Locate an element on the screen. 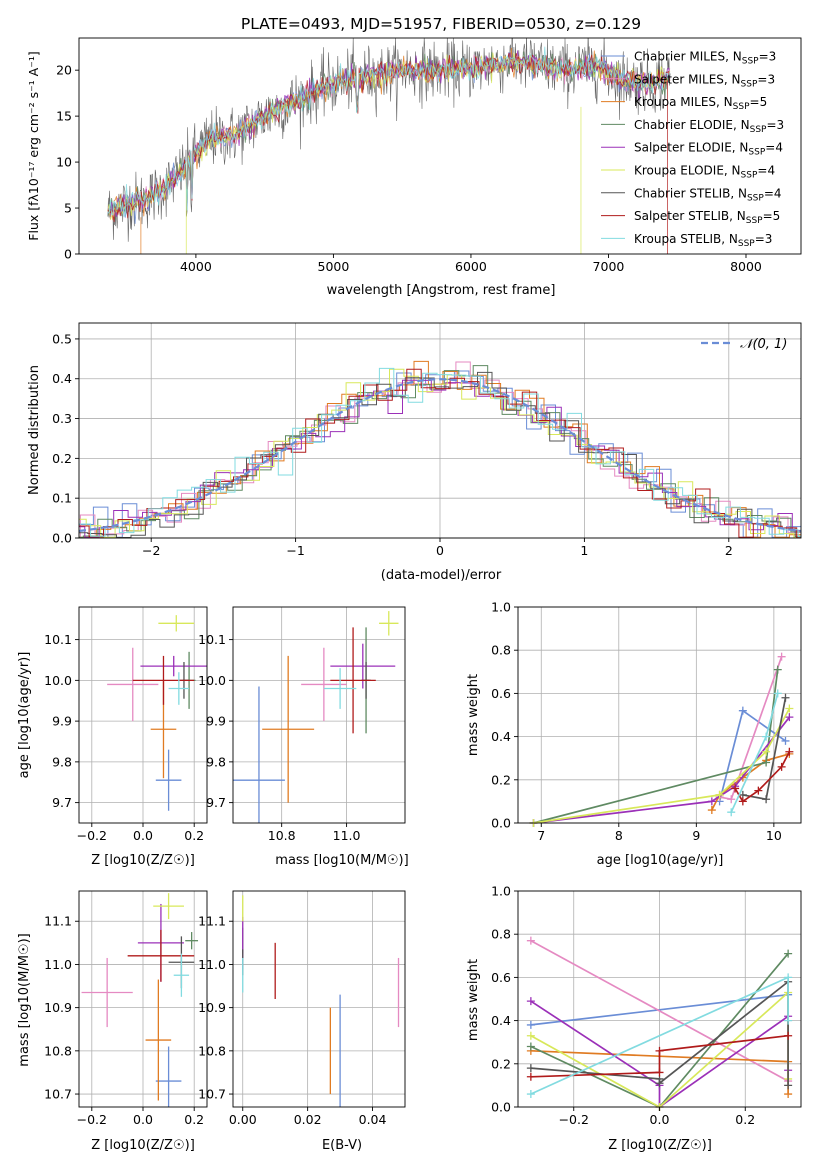 The image size is (819, 1170). age-vs-metallicity-y-label: age [log10(age/yr)] is located at coordinates (24, 715).